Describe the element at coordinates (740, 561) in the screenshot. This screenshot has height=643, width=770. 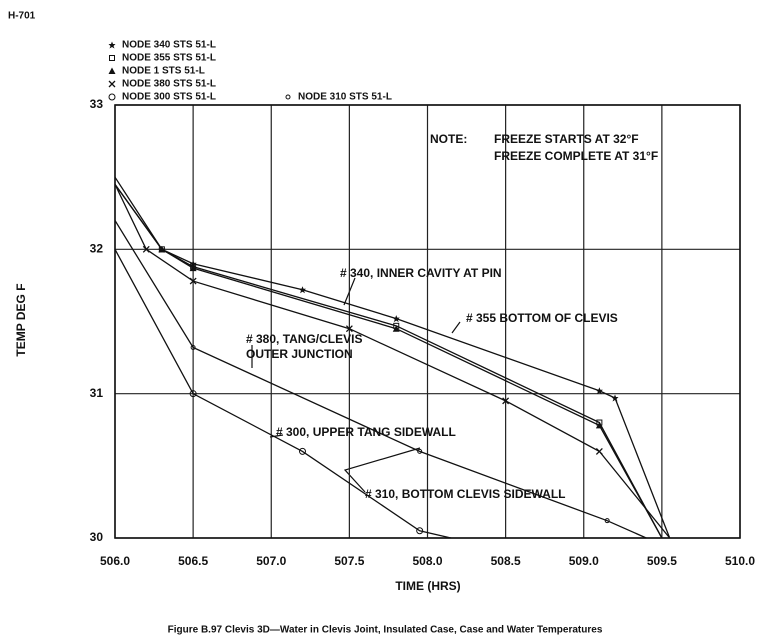
I see `x-tick-label: 510.0` at that location.